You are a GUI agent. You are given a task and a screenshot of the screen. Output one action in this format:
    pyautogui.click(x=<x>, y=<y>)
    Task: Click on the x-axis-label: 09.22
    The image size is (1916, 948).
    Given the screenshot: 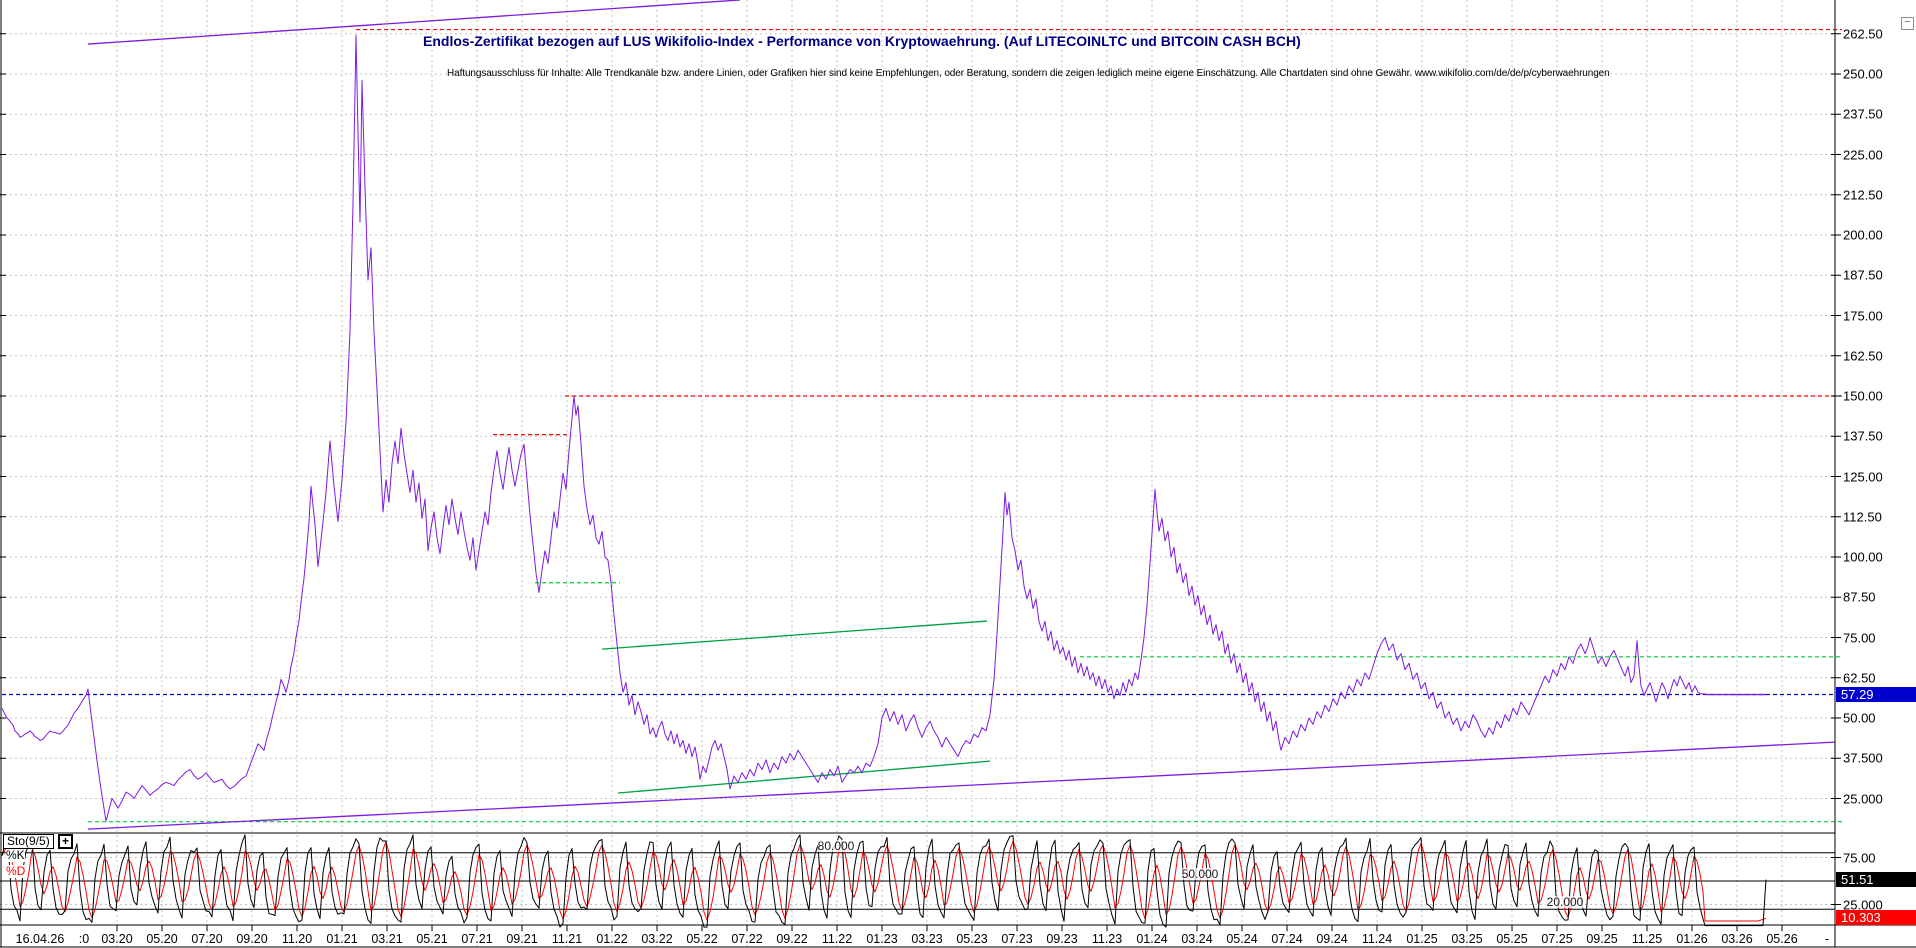 What is the action you would take?
    pyautogui.click(x=792, y=939)
    